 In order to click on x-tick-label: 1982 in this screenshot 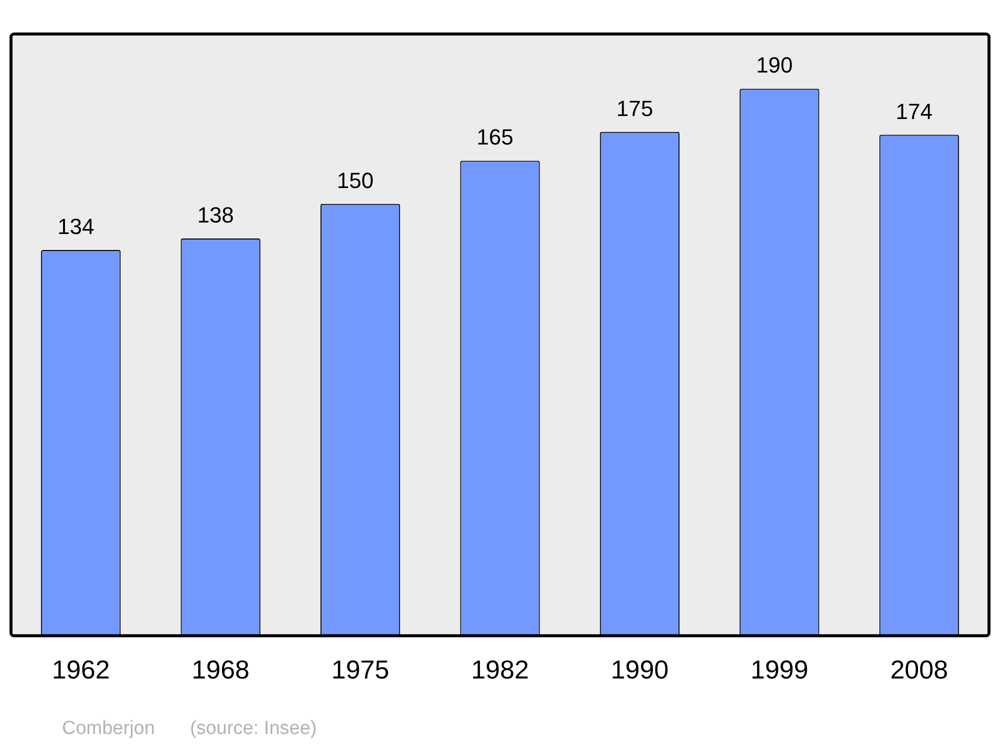, I will do `click(500, 669)`.